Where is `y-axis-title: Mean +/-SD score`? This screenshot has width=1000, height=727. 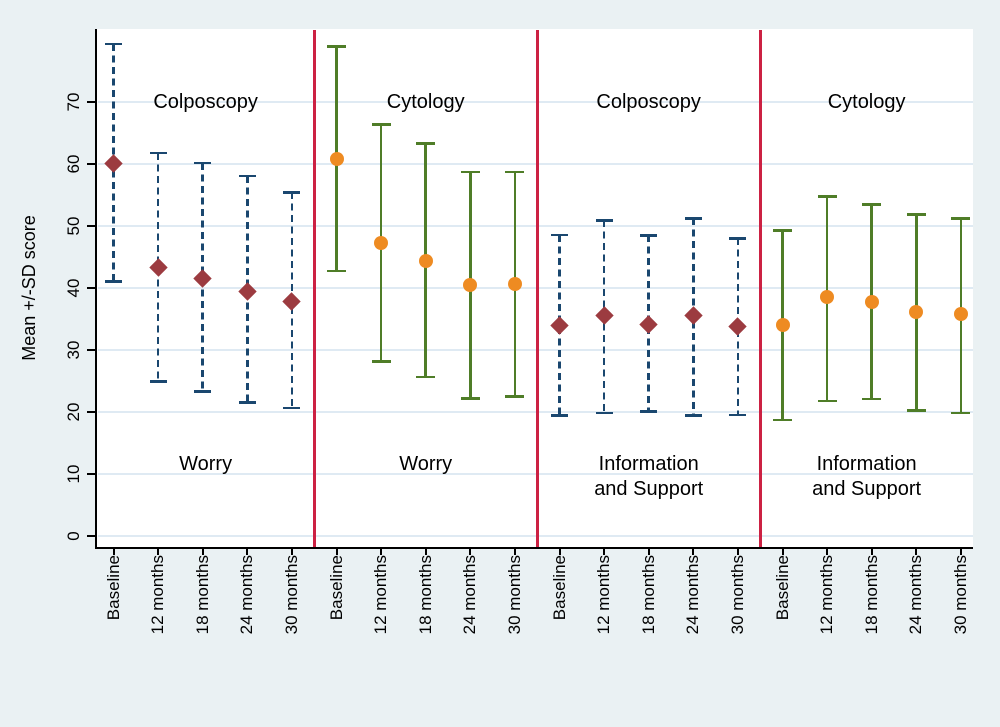 y-axis-title: Mean +/-SD score is located at coordinates (29, 288).